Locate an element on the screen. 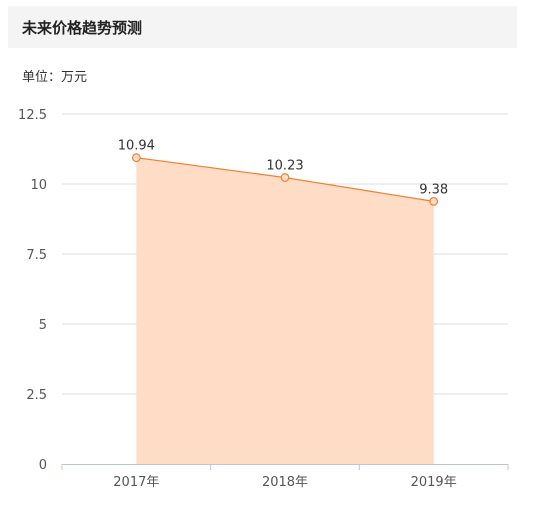  data-label: 10.94 is located at coordinates (136, 146).